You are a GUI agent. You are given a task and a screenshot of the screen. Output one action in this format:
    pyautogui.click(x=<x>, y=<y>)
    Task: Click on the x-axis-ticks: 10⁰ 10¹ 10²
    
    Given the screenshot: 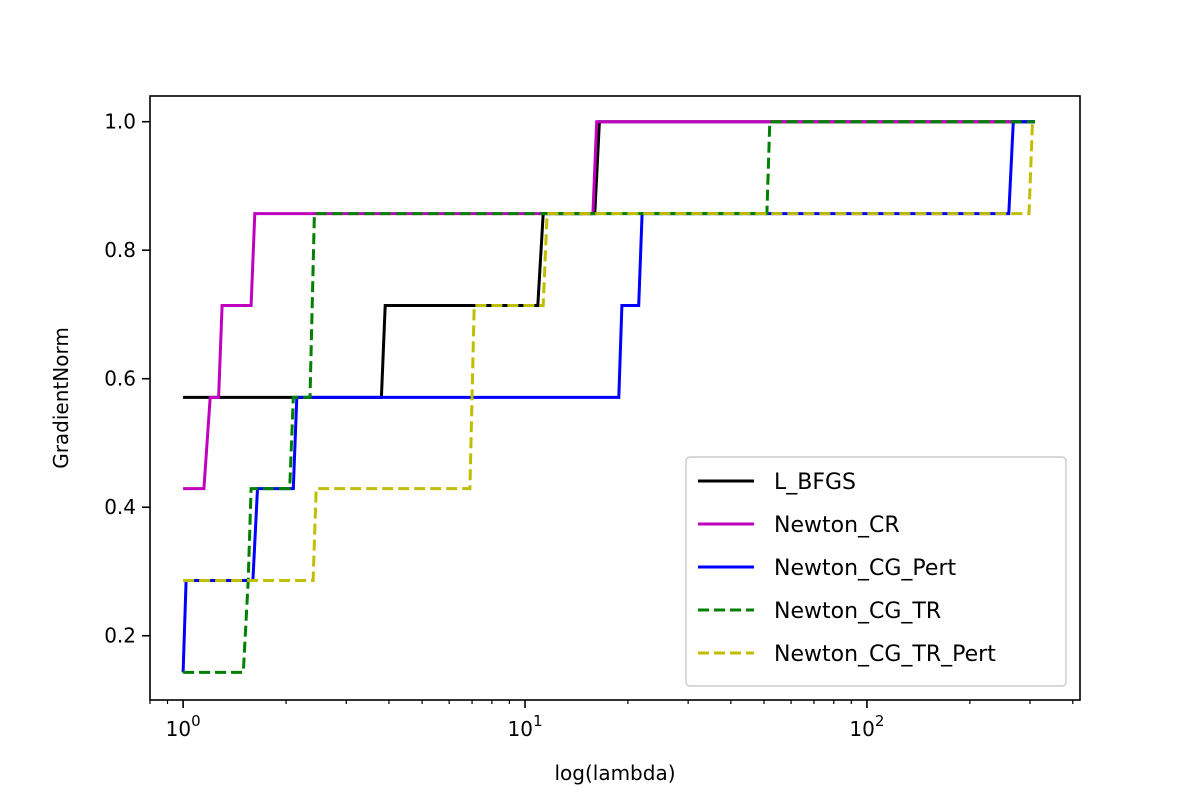 What is the action you would take?
    pyautogui.click(x=611, y=720)
    